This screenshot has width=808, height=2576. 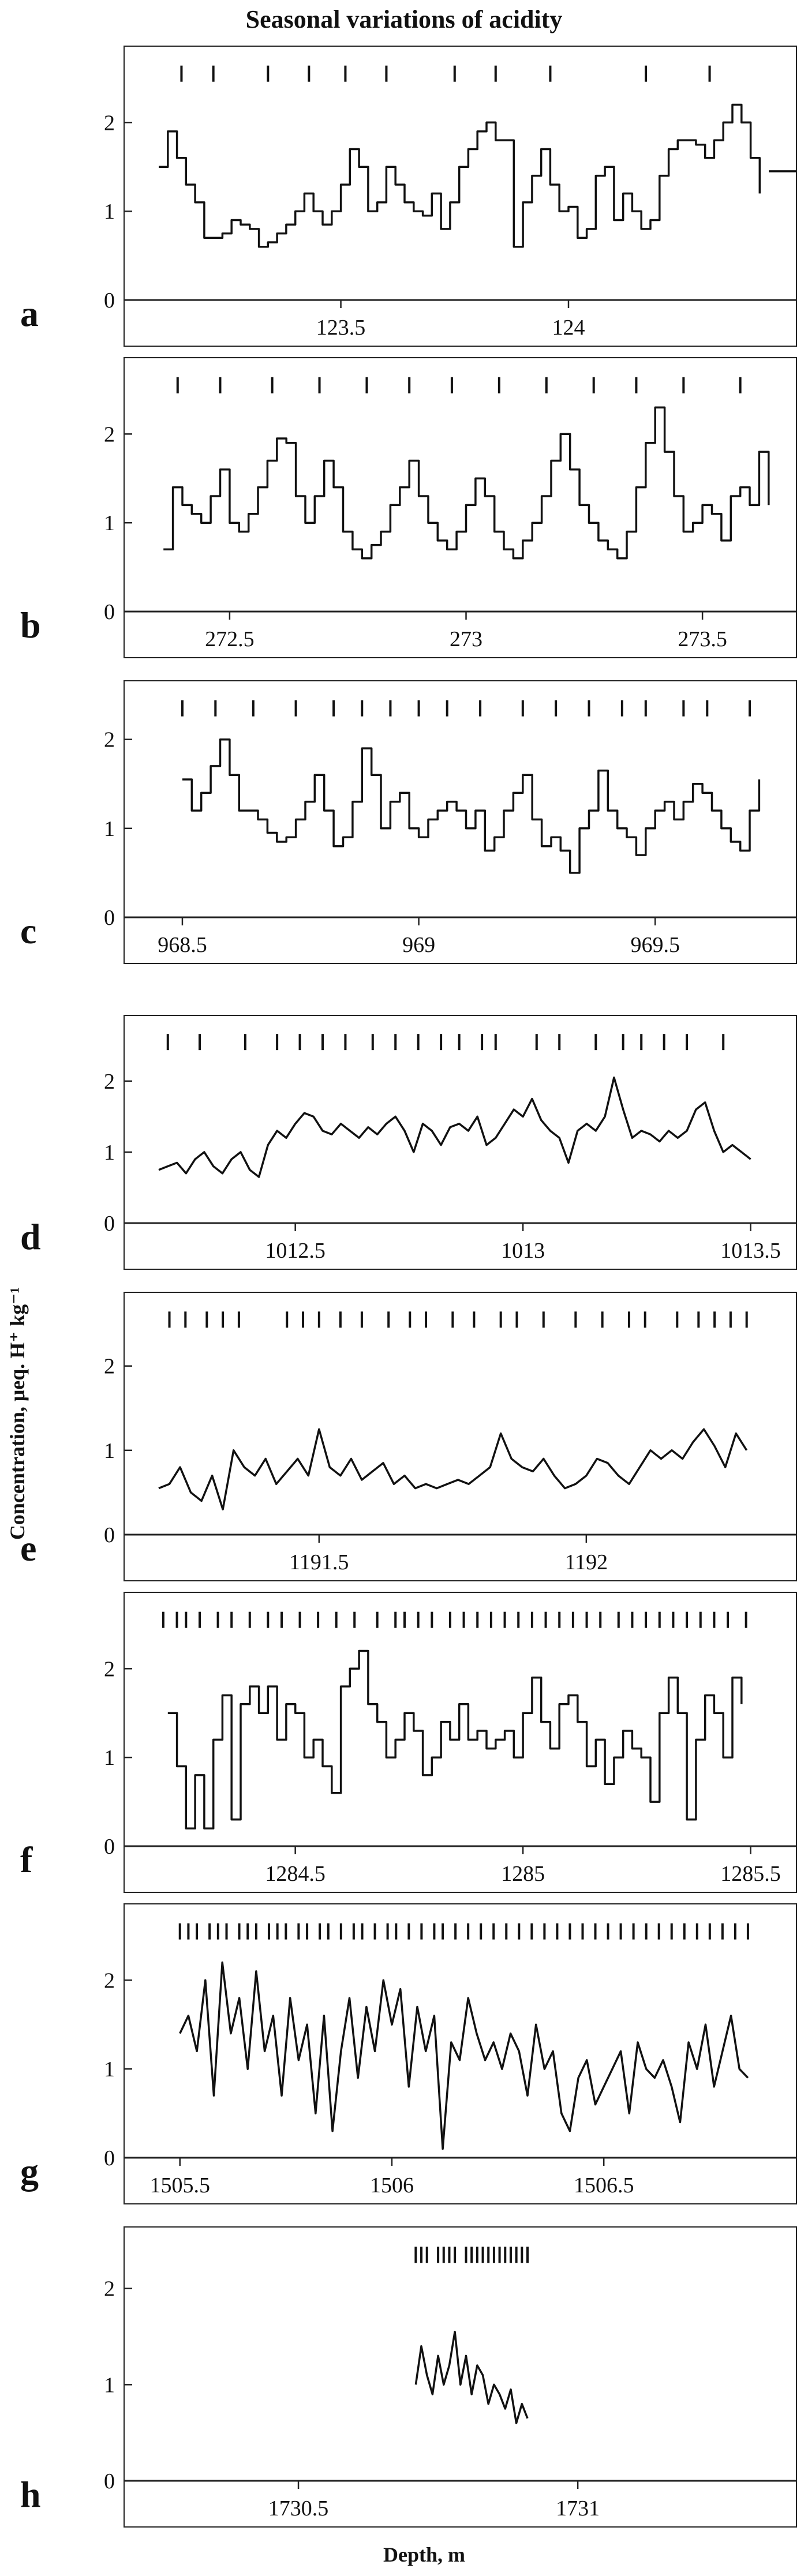 I want to click on x-tick-label: 1506.5, so click(x=604, y=2185).